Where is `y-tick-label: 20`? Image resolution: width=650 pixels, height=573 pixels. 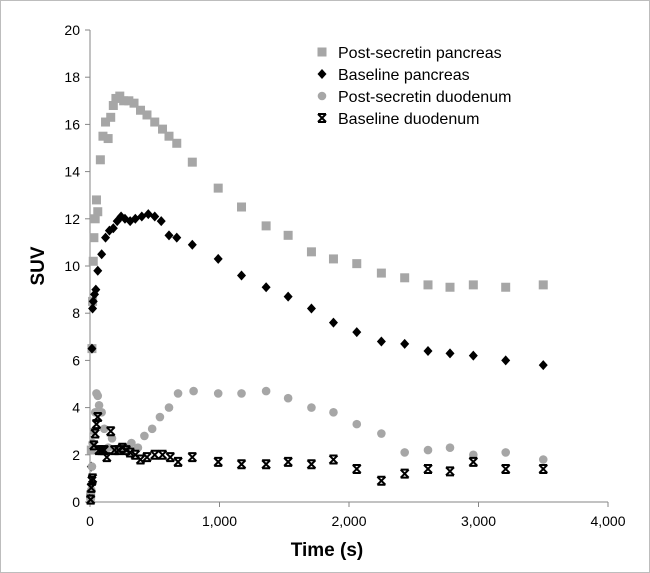
y-tick-label: 20 is located at coordinates (72, 30).